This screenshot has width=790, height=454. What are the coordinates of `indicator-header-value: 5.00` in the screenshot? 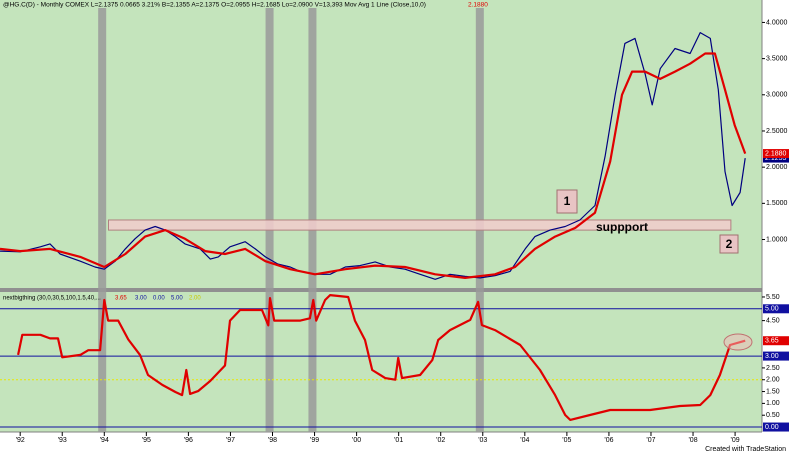 It's located at (177, 299).